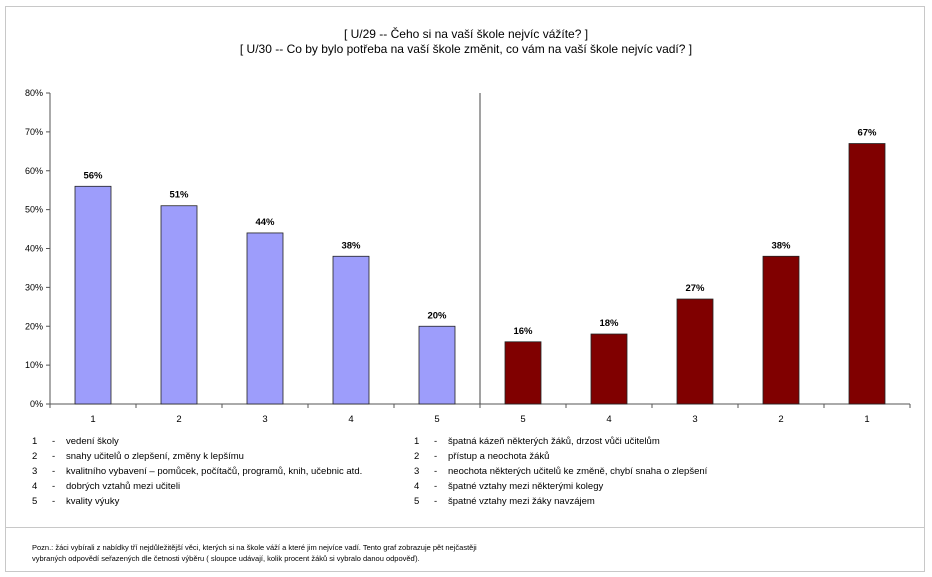 Image resolution: width=932 pixels, height=577 pixels. I want to click on note-divider, so click(465, 527).